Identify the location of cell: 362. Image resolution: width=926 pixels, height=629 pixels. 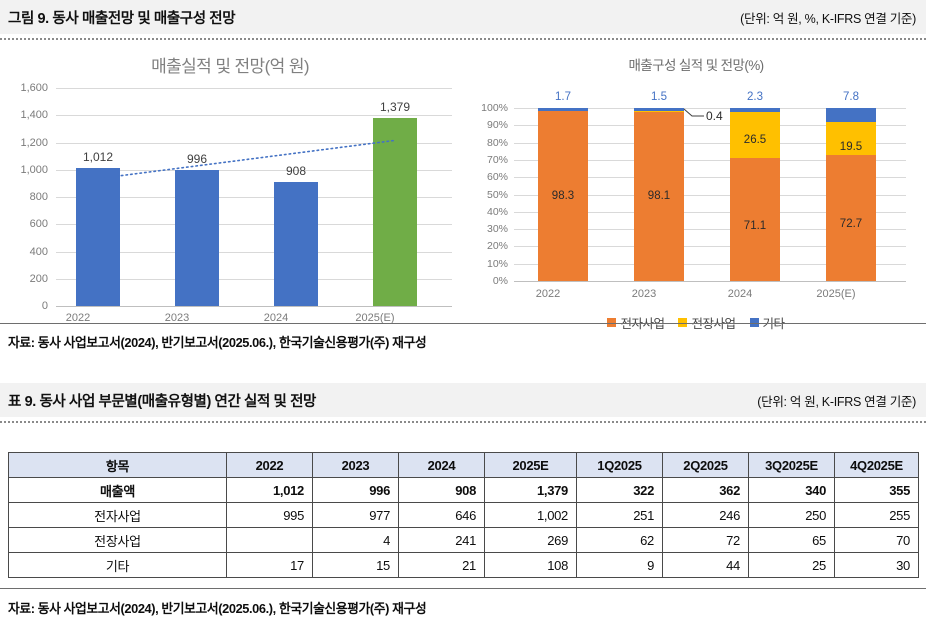
(705, 490).